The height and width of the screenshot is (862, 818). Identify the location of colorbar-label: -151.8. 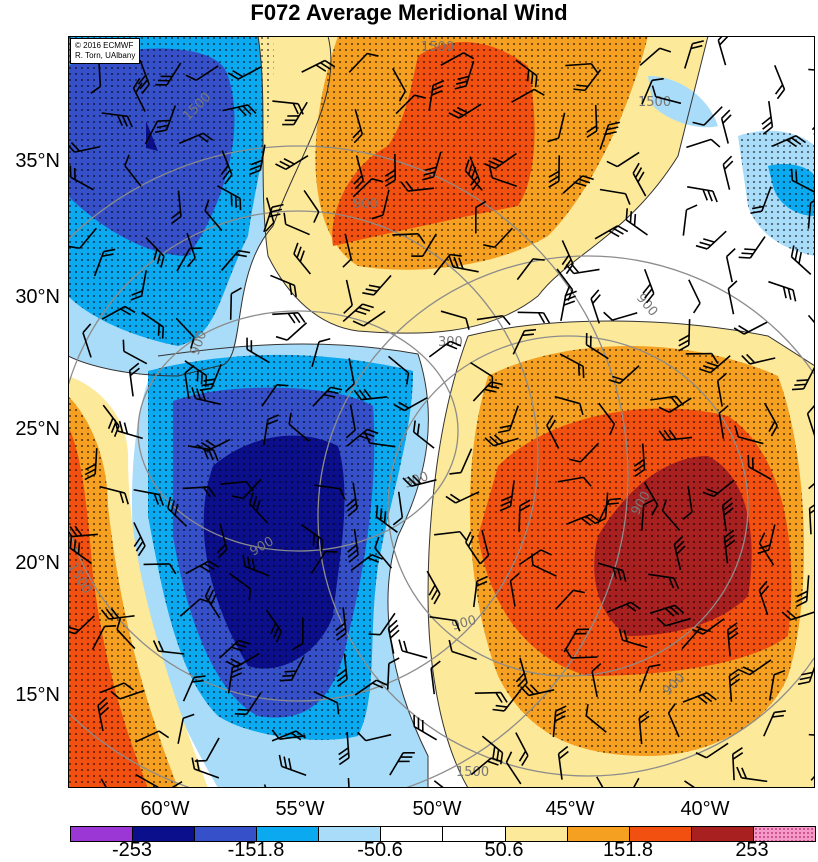
(256, 850).